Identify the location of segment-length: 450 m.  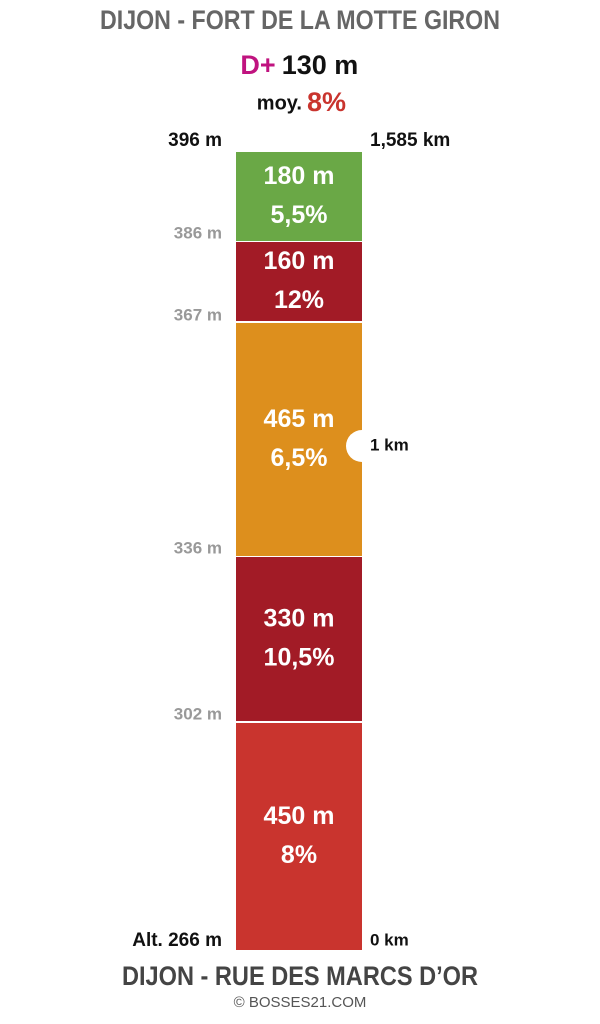
(299, 816).